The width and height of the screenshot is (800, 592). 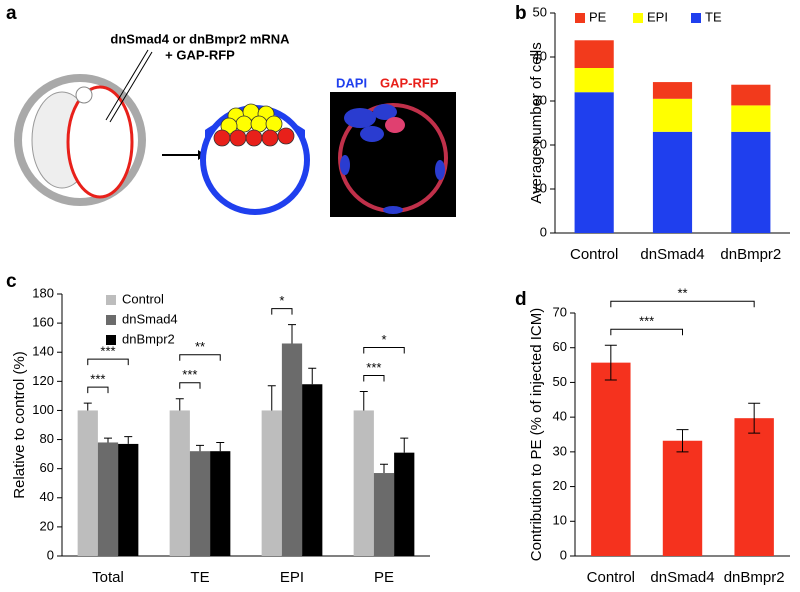 What do you see at coordinates (409, 82) in the screenshot?
I see `stain-label: GAP-RFP` at bounding box center [409, 82].